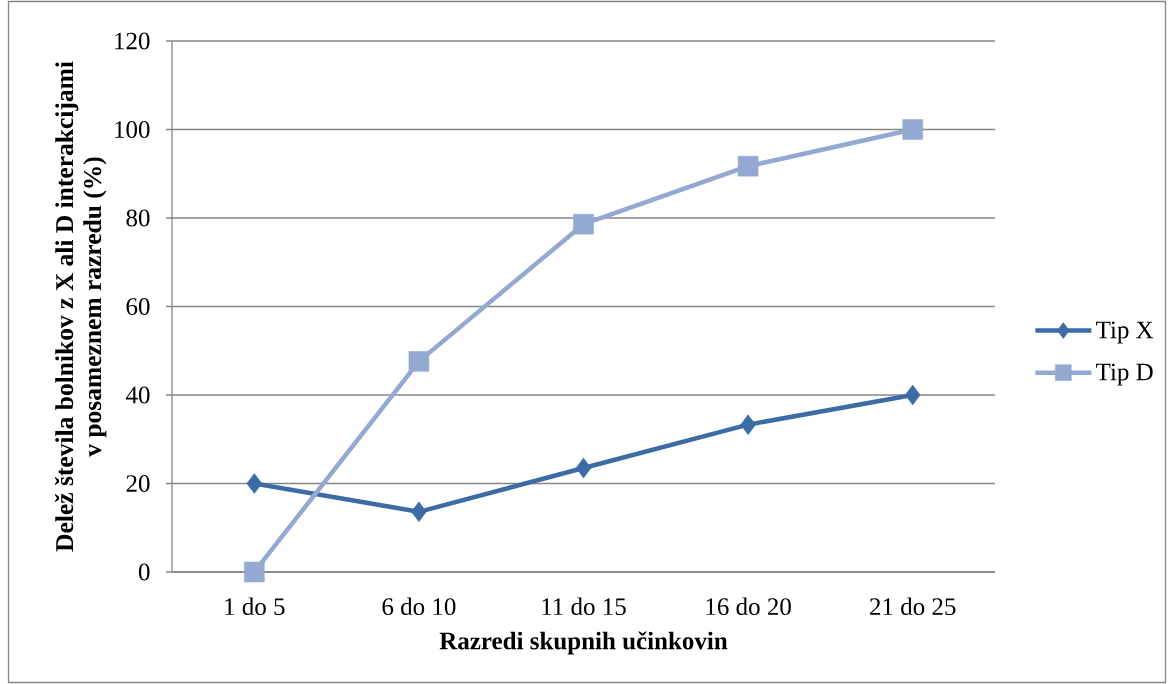 The image size is (1169, 684). Describe the element at coordinates (144, 572) in the screenshot. I see `y-tick-label: 0` at that location.